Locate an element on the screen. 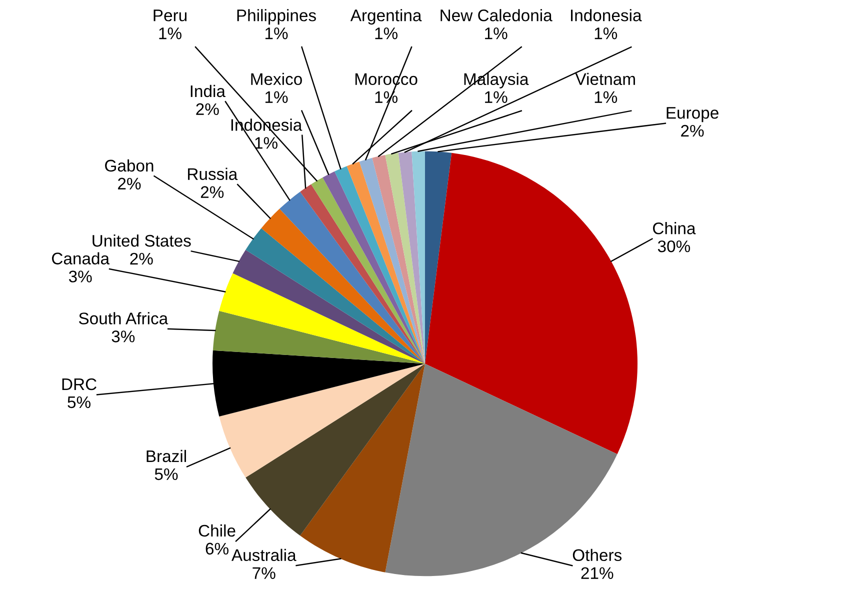  slice-label: Europe is located at coordinates (692, 114).